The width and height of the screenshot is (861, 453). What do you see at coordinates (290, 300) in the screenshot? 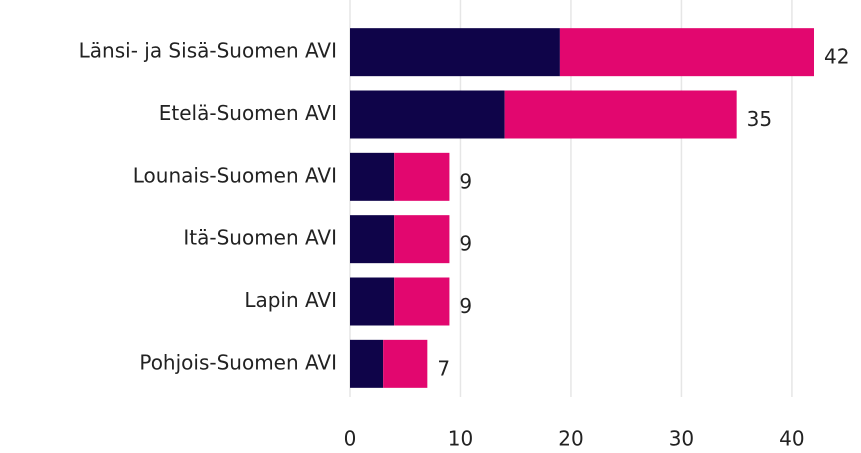
I see `category-label: Lapin AVI` at bounding box center [290, 300].